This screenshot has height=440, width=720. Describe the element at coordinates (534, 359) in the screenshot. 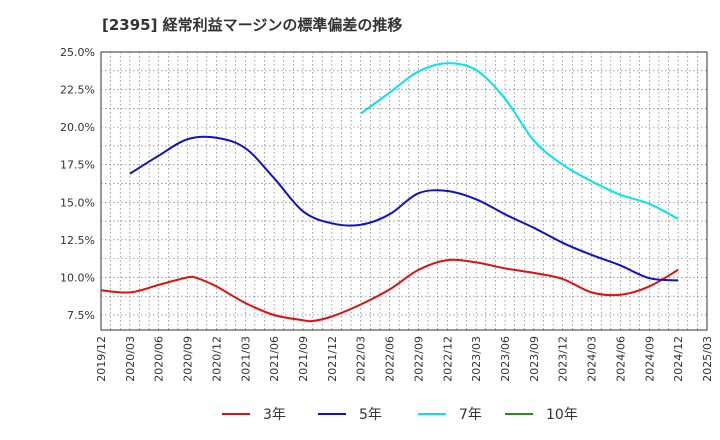

I see `x-tick-label: 2023/09` at that location.